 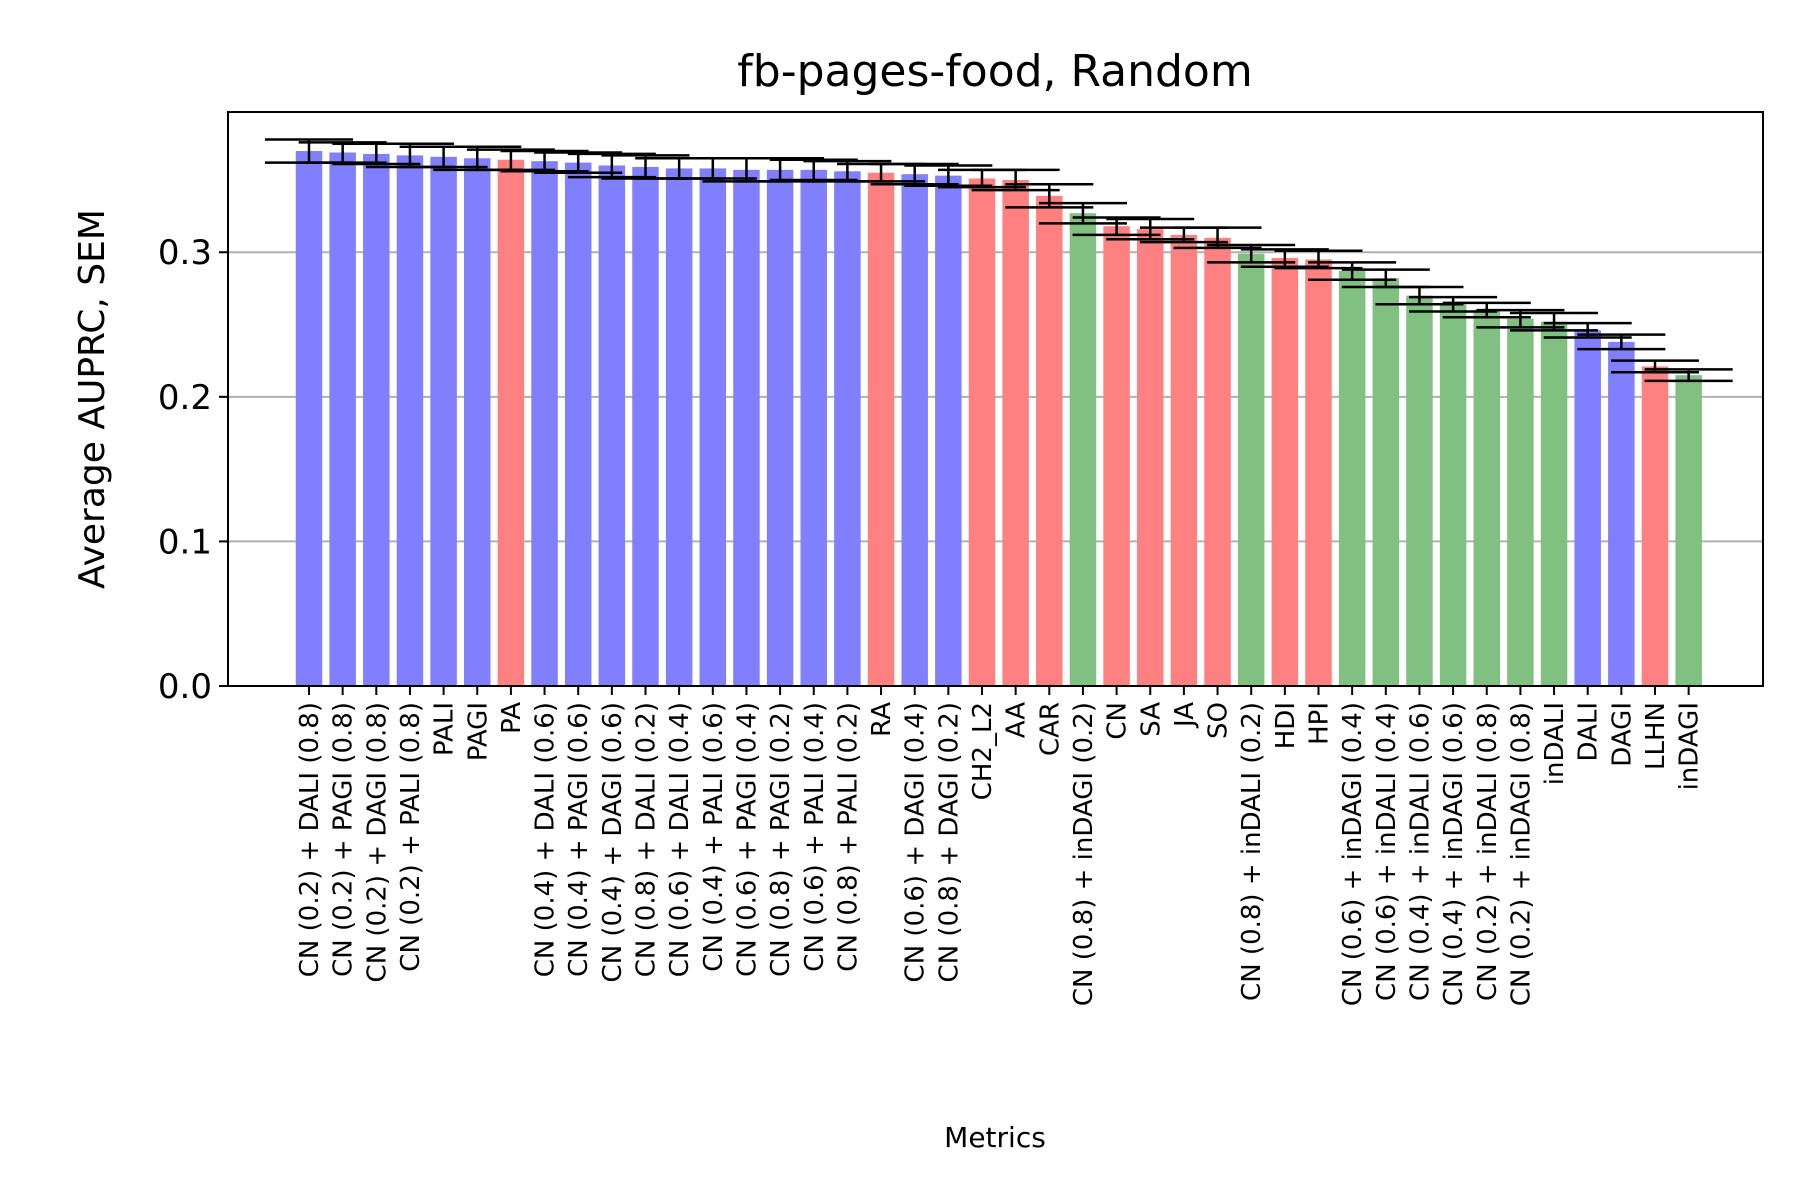 I want to click on x-tick-label: CN (0.8) + inDAGI (0.2), so click(x=1084, y=854).